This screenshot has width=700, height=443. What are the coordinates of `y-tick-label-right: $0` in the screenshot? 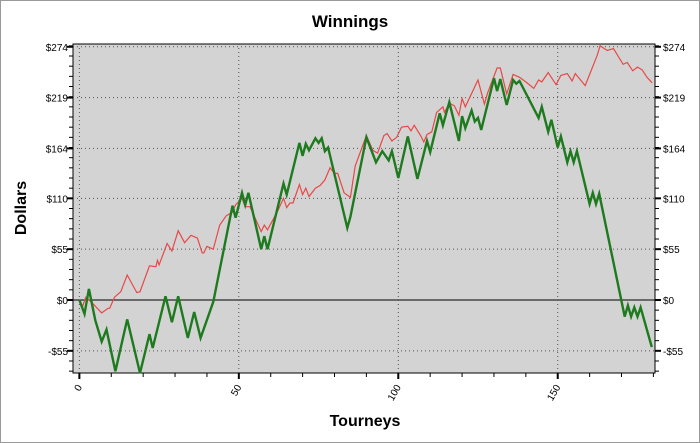 It's located at (669, 301).